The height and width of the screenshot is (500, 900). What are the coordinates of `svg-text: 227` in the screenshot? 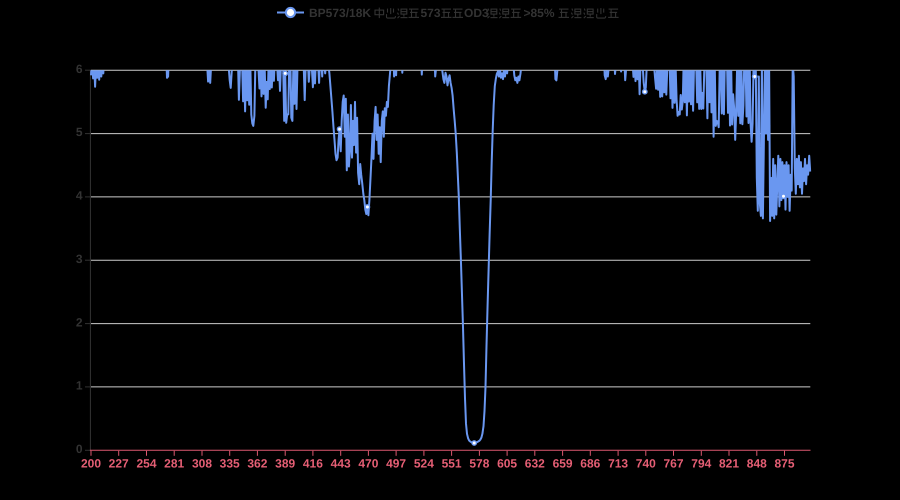 It's located at (119, 463).